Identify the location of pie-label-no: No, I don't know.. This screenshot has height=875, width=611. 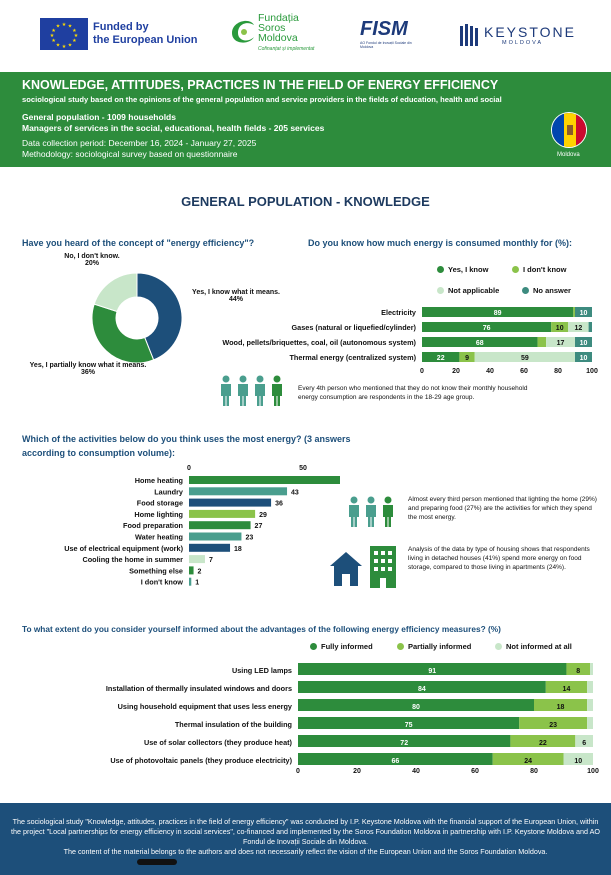
(92, 256).